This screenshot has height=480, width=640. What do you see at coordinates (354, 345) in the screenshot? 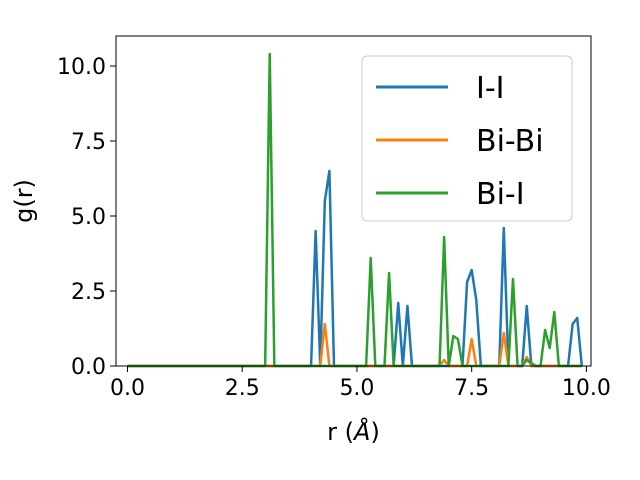
I see `series-line-bi-bi` at bounding box center [354, 345].